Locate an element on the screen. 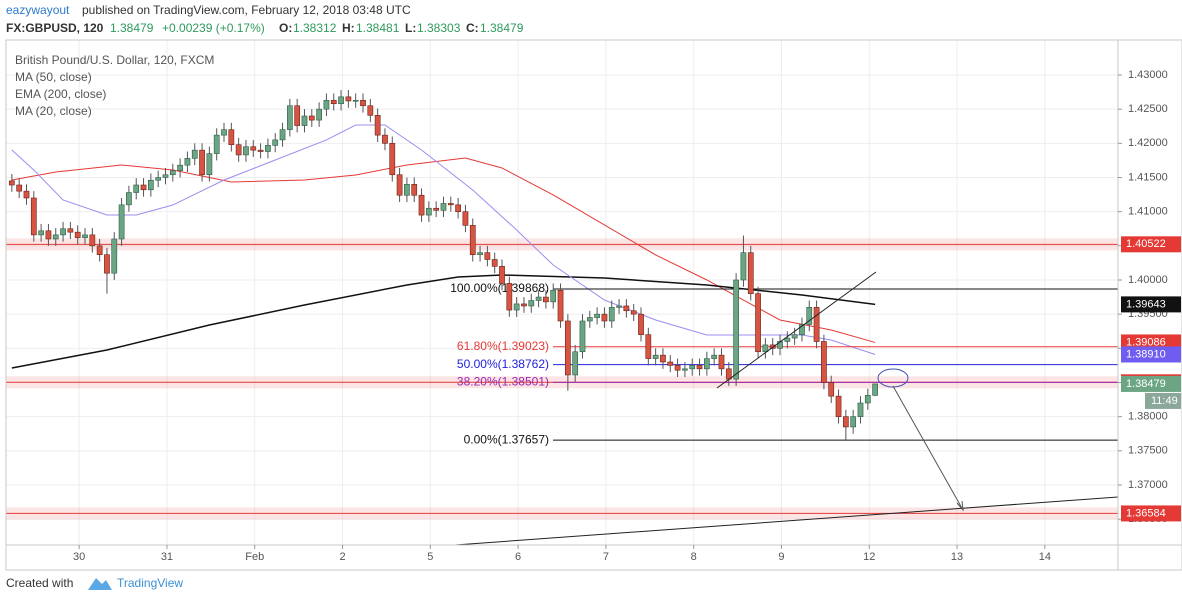 The width and height of the screenshot is (1182, 602). countdown: 11:49 is located at coordinates (1164, 401).